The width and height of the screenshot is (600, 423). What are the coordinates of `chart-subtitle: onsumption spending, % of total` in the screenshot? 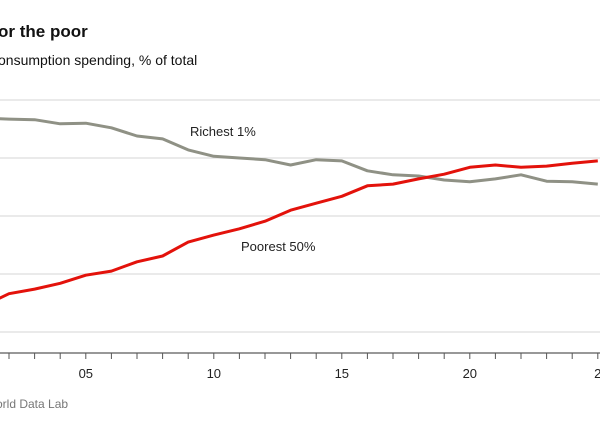 It's located at (99, 60).